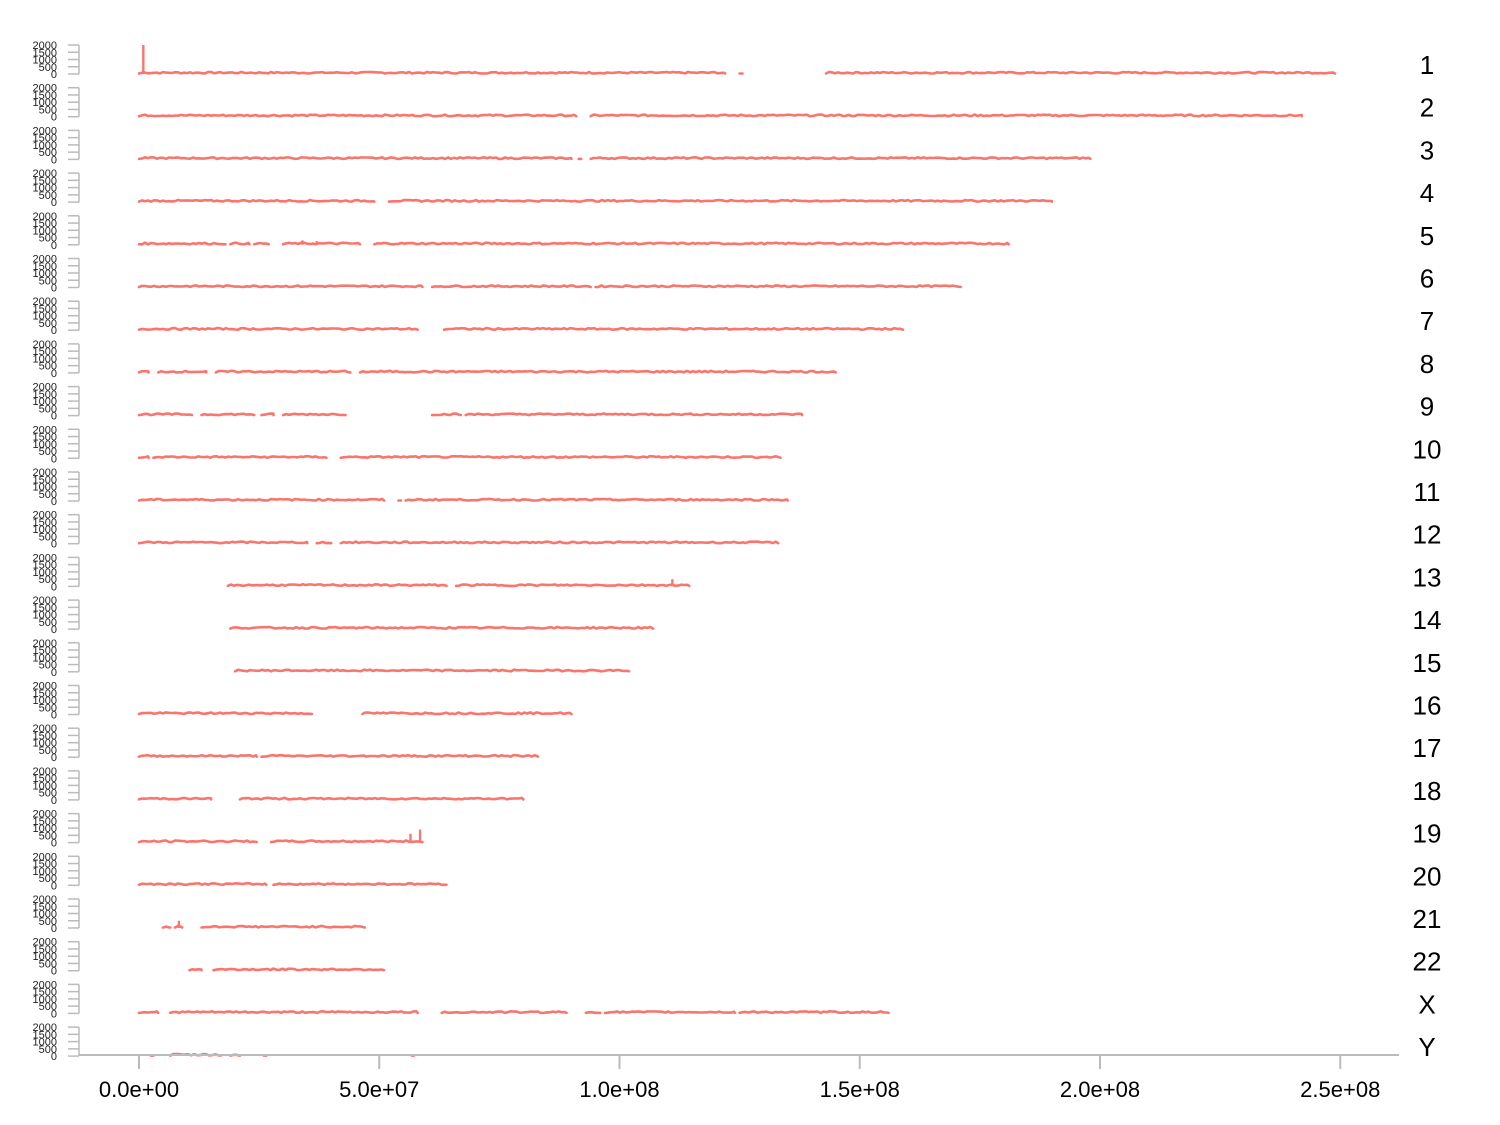 The image size is (1500, 1125). What do you see at coordinates (1427, 150) in the screenshot?
I see `chromosome-label: 3` at bounding box center [1427, 150].